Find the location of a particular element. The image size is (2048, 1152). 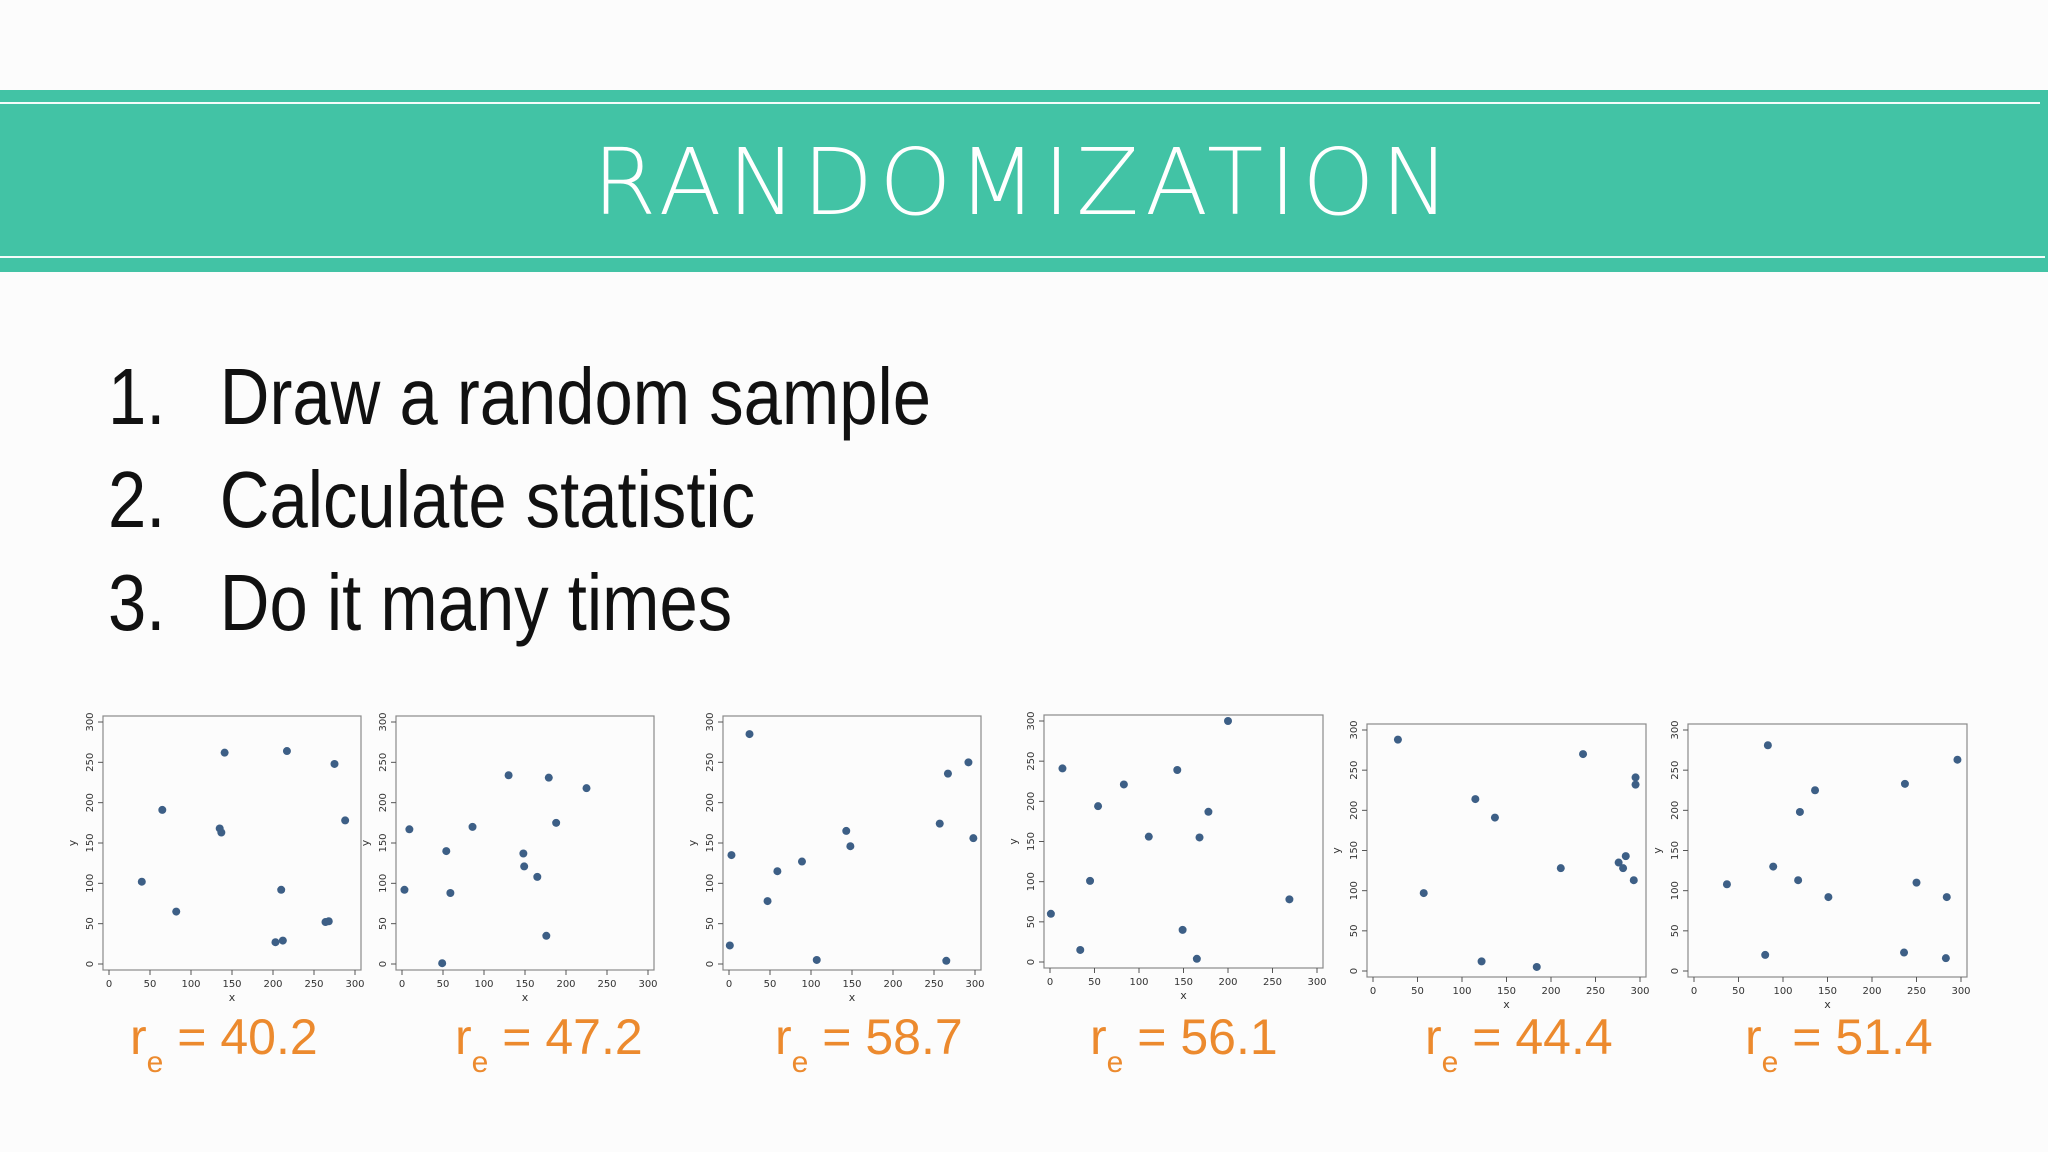

scatter-plot-3: 0 50 100 150 200 250 300 0 50 100 150 200 250 300 x y is located at coordinates (835, 858).